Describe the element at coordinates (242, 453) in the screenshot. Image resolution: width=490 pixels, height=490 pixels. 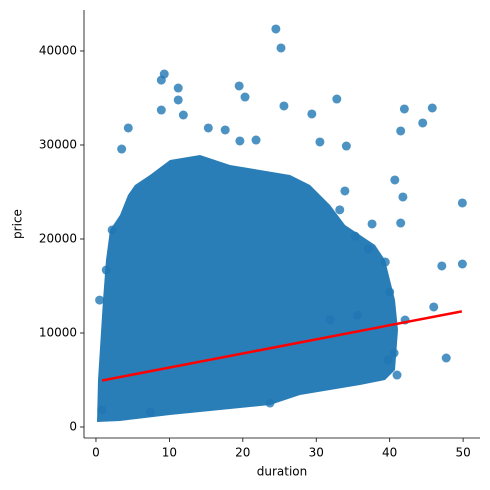
I see `x-tick-label: 20` at that location.